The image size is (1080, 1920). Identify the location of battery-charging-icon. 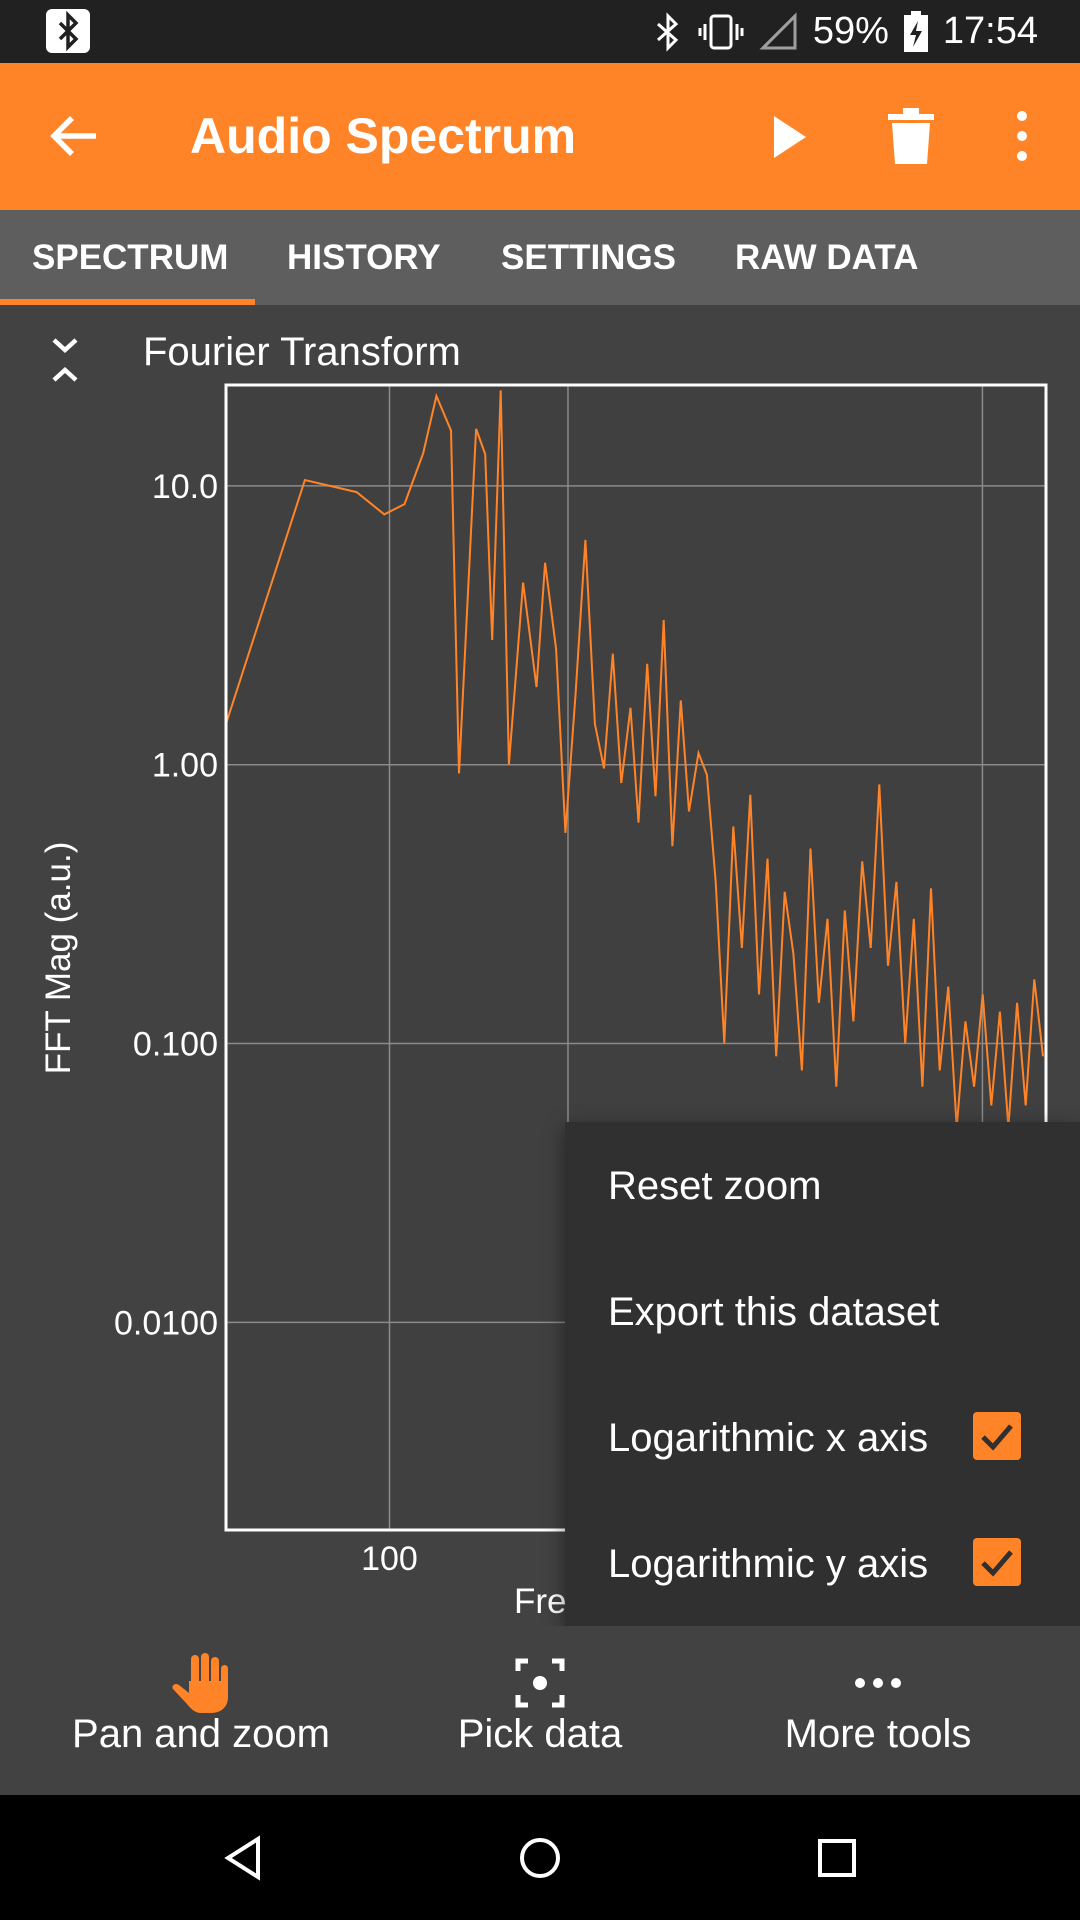
(915, 31).